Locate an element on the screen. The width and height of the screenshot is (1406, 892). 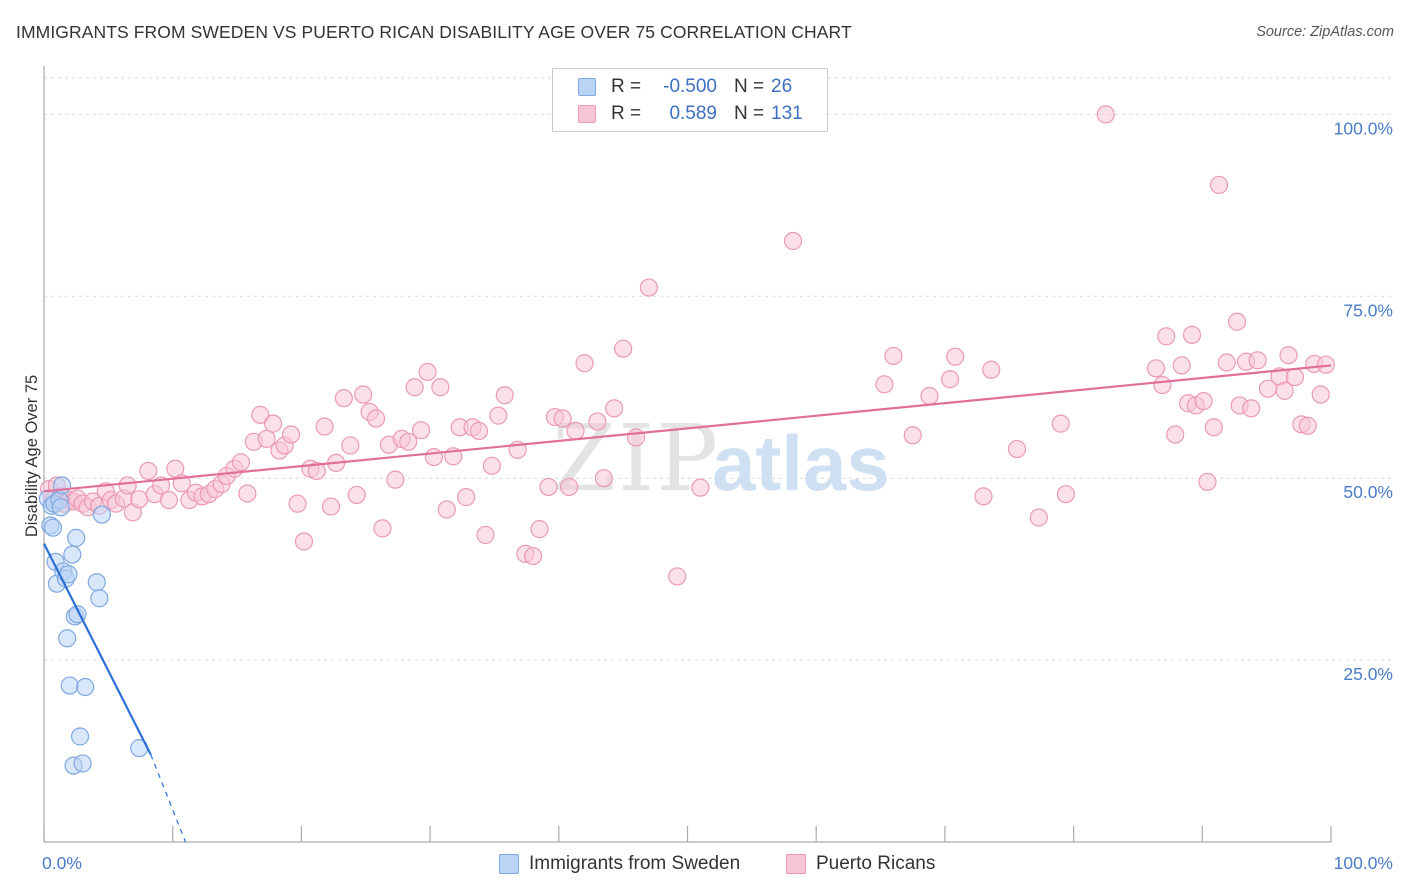
series-name: Immigrants from Sweden is located at coordinates (635, 863).